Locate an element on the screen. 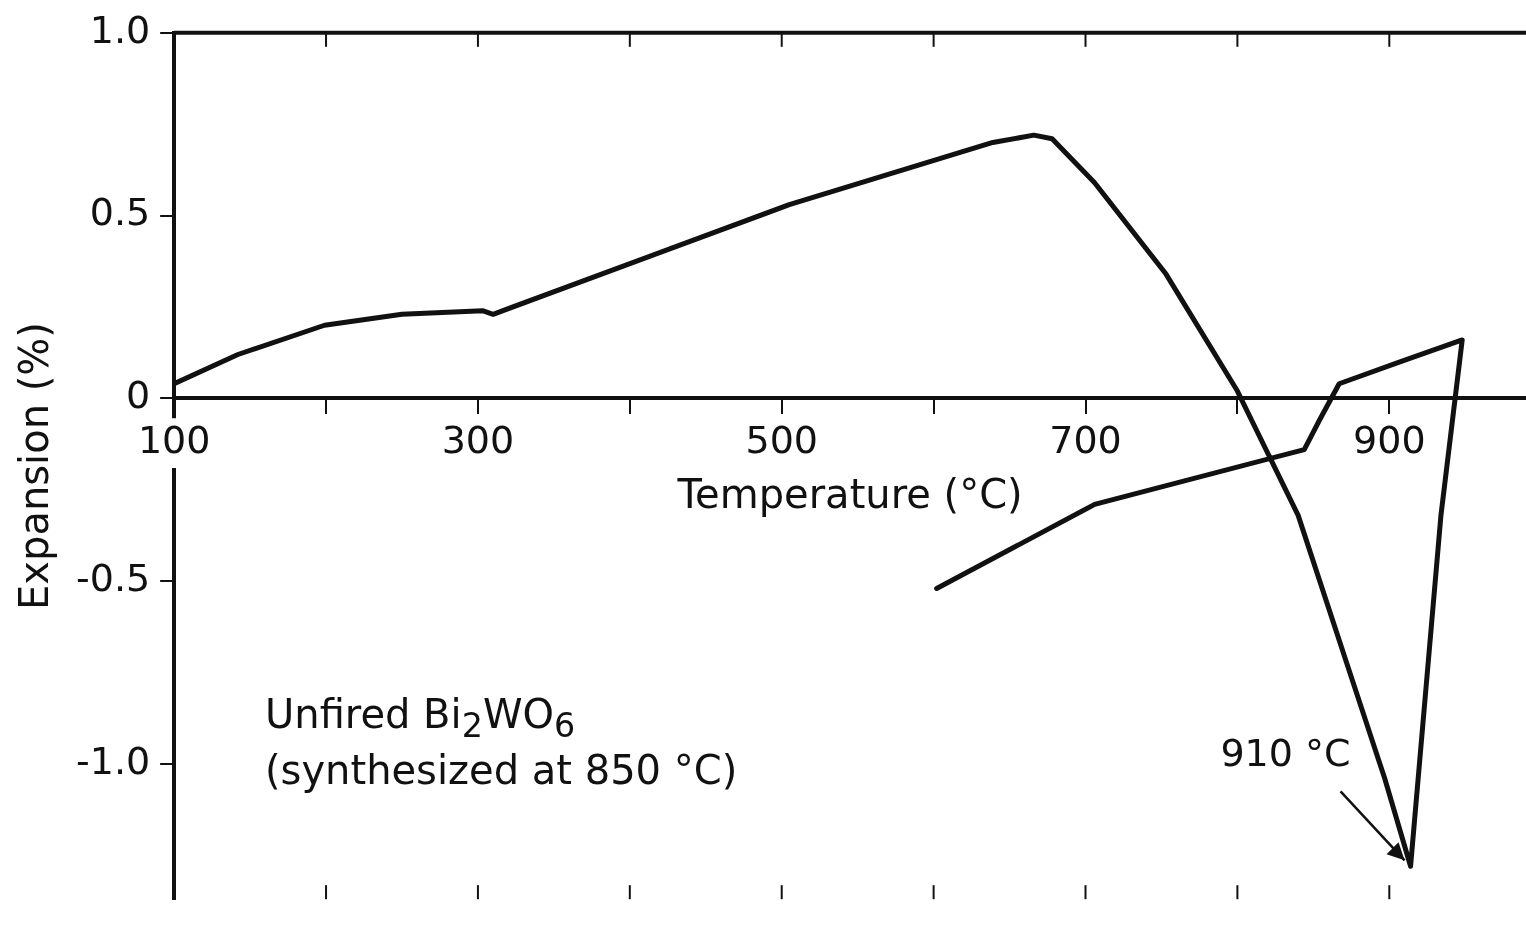  y-tick-label: 0 is located at coordinates (138, 395).